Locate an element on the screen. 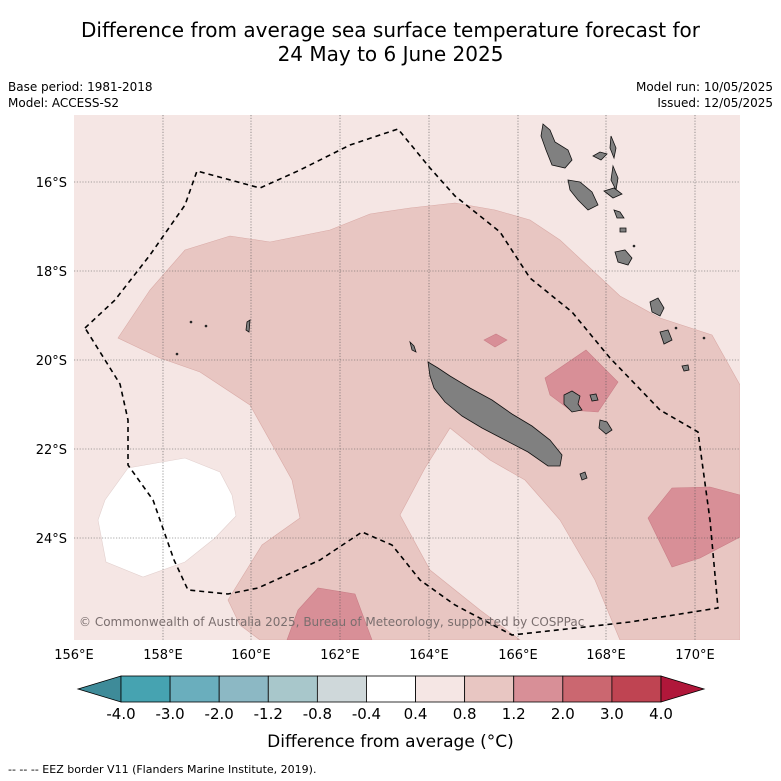 This screenshot has width=781, height=781. lifou is located at coordinates (573, 401).